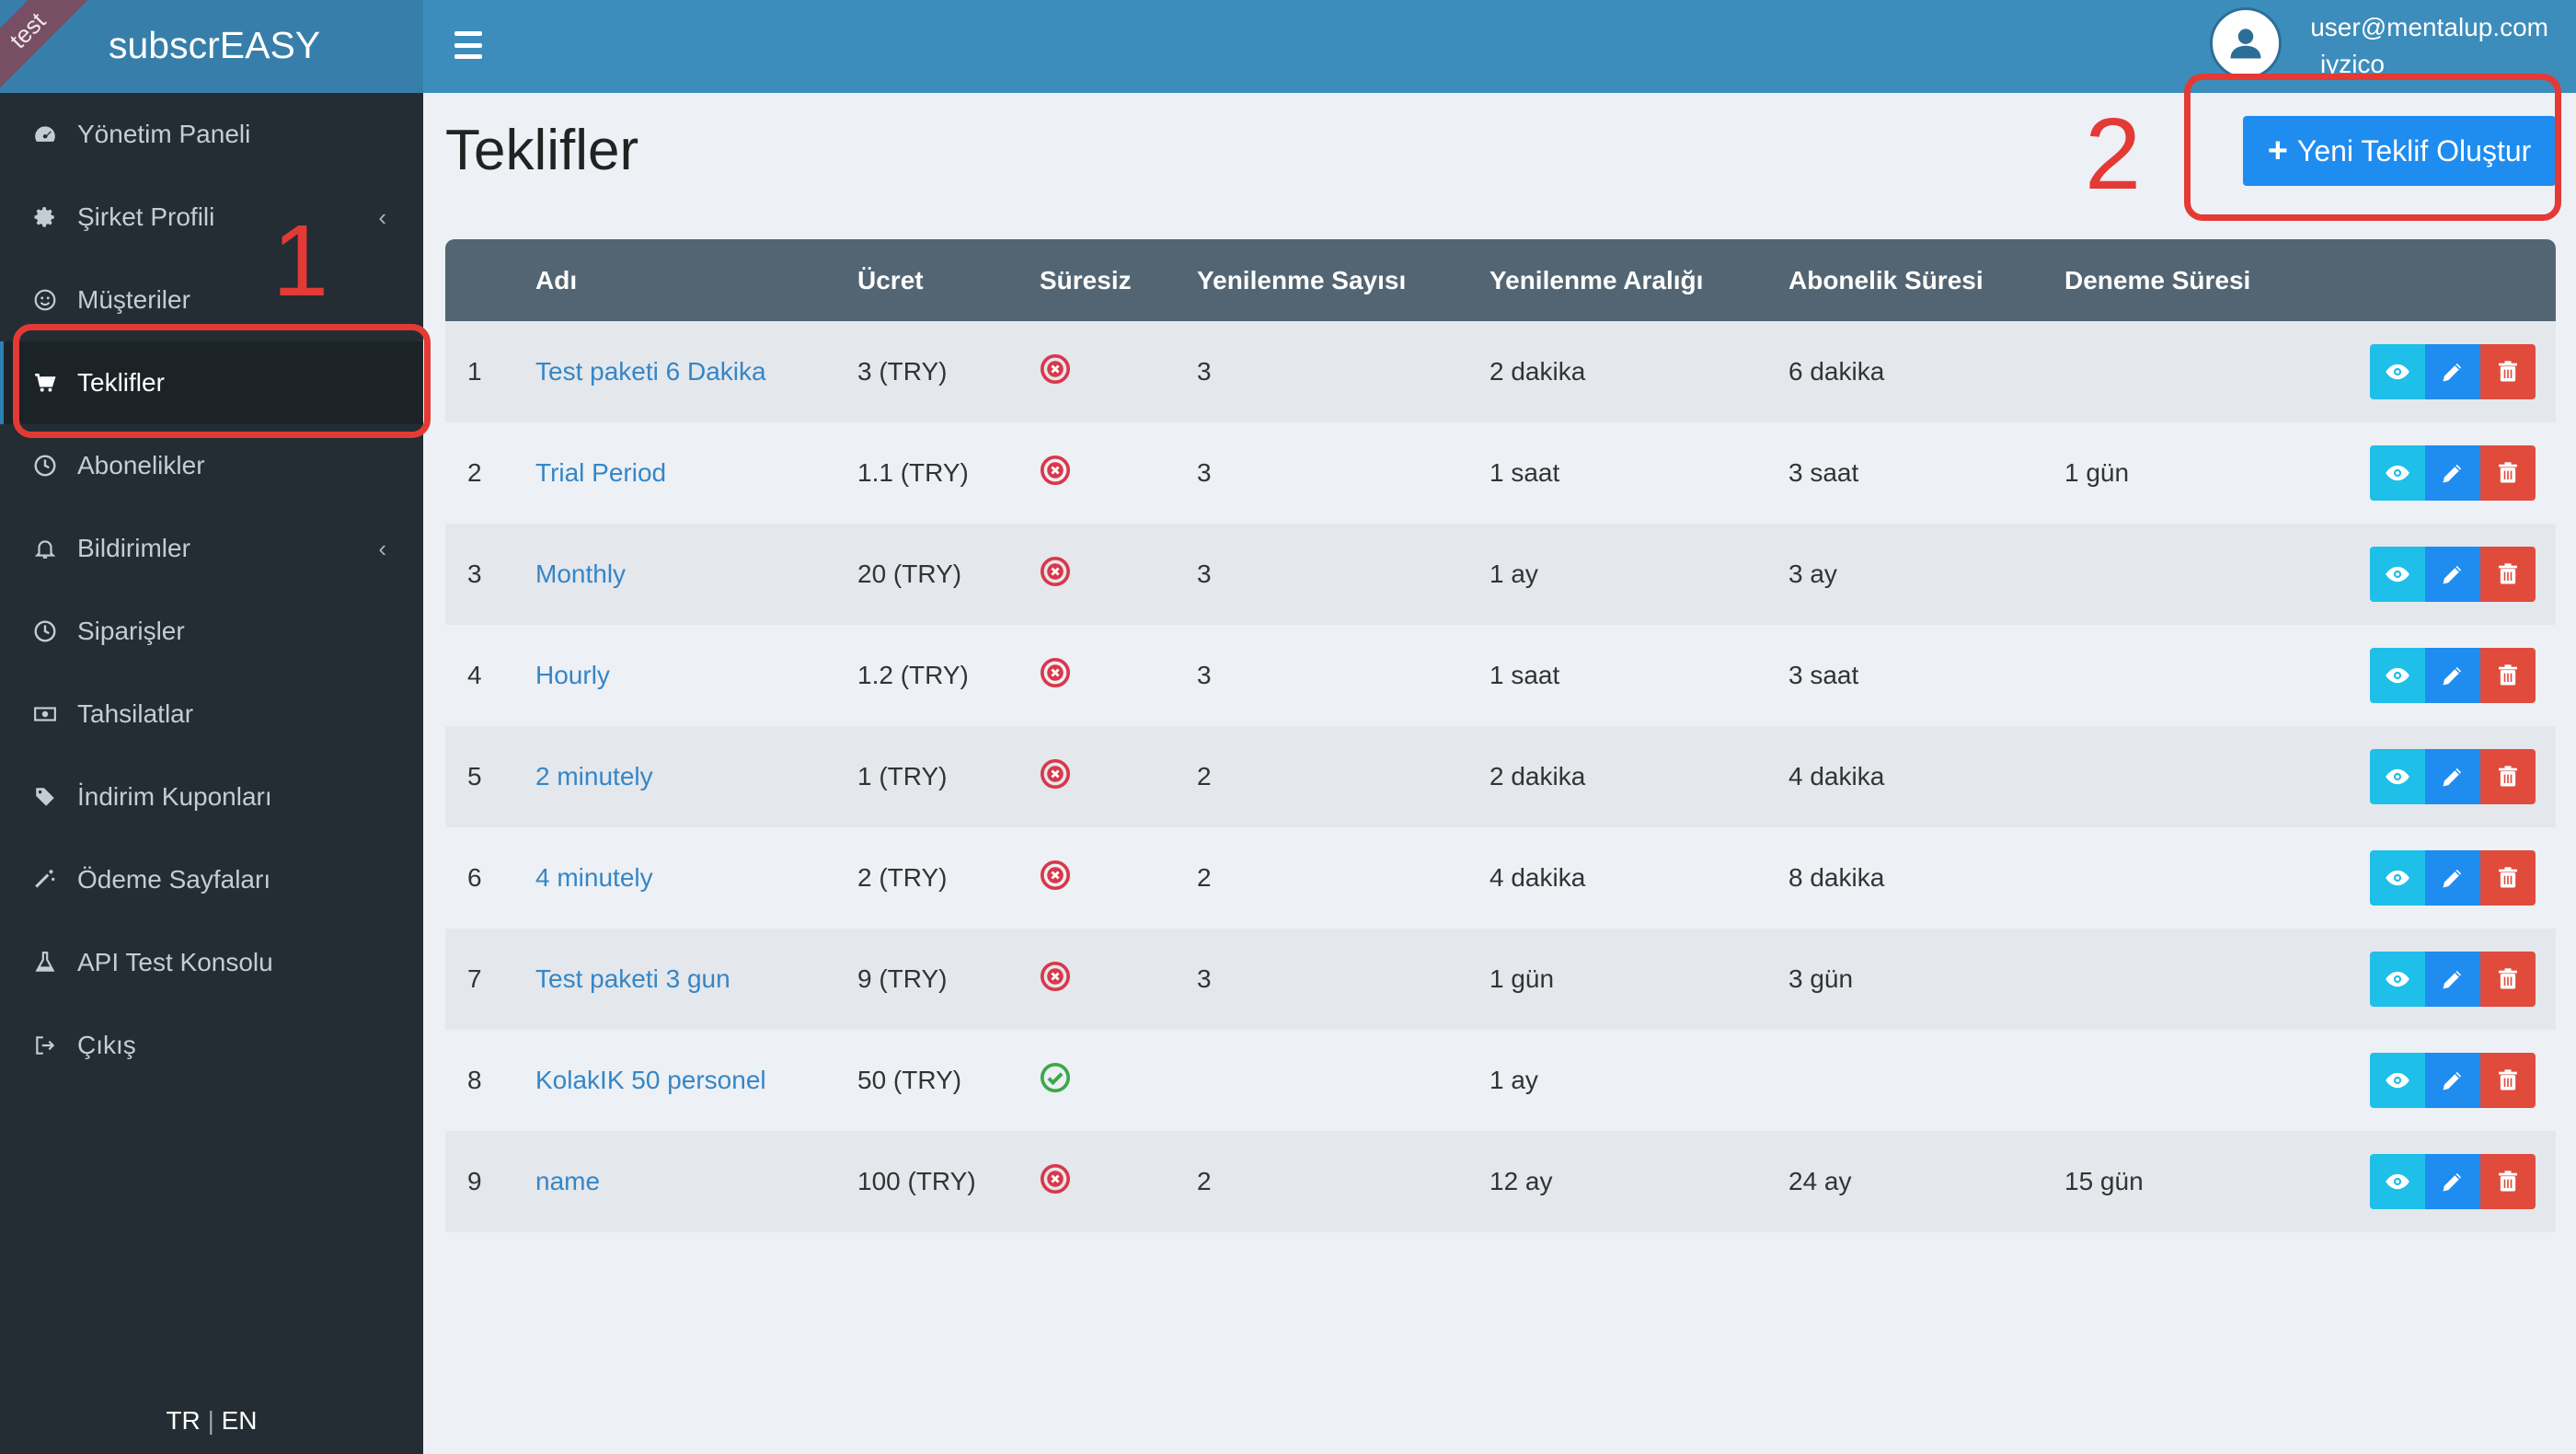  I want to click on offer-name-cell: name, so click(696, 1181).